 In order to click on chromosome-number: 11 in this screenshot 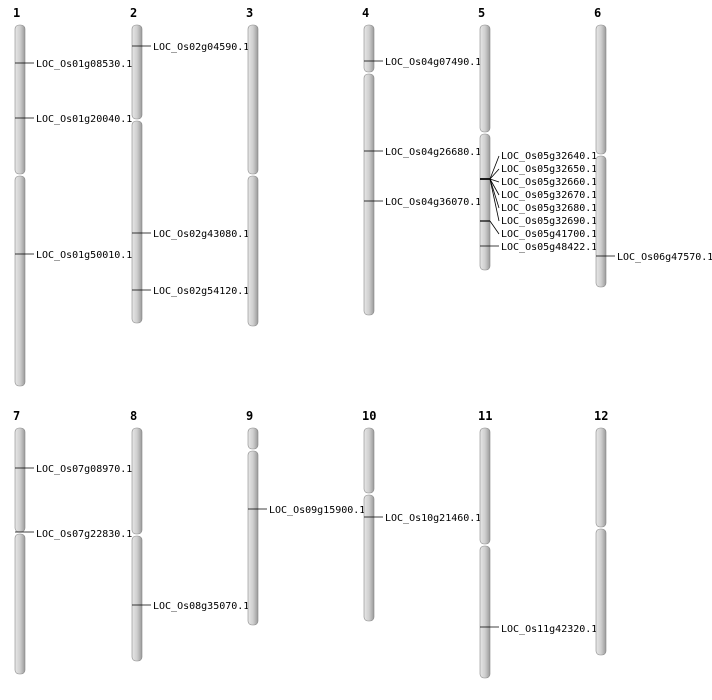, I will do `click(485, 416)`.